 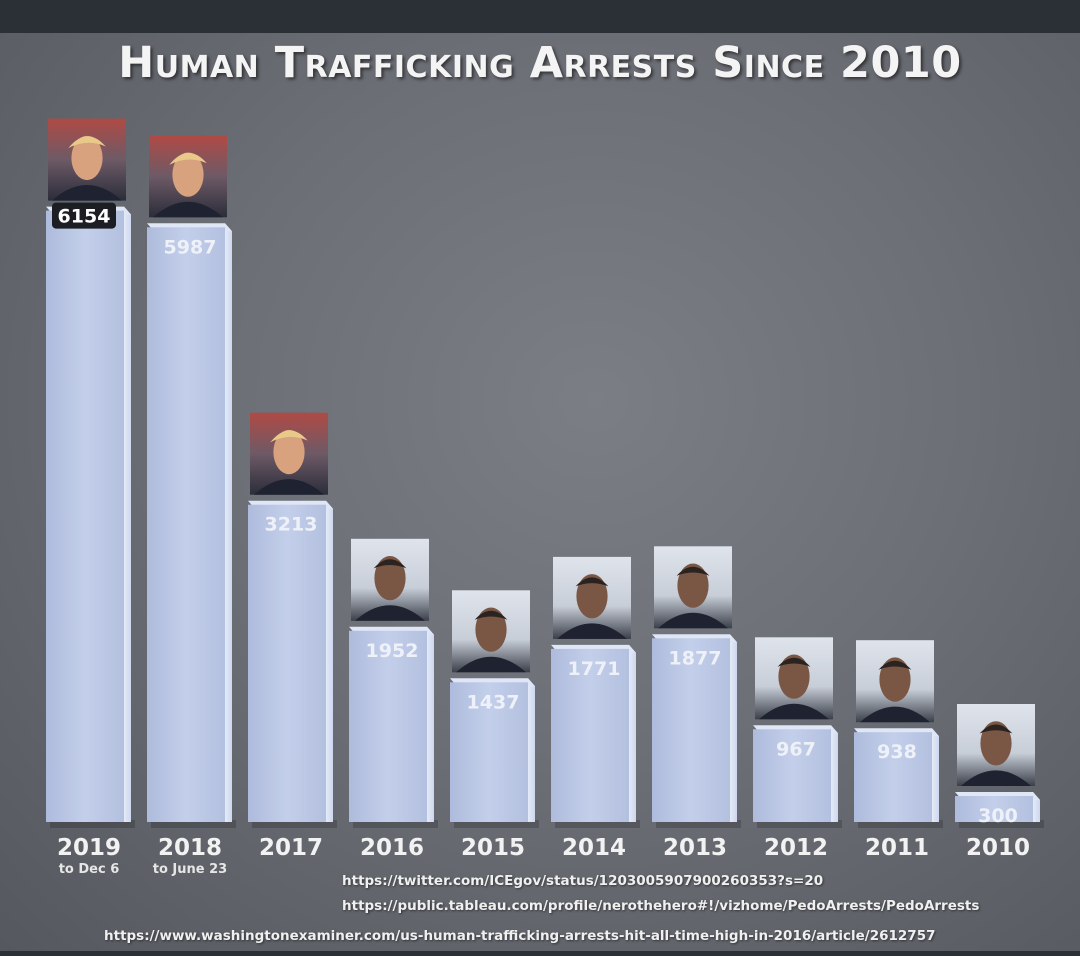 I want to click on x-tick-label: 2013, so click(x=695, y=848).